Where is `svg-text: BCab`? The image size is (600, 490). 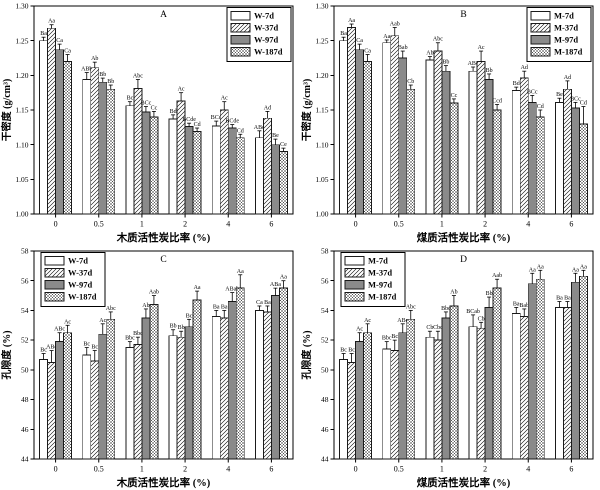
svg-text: BCab is located at coordinates (473, 312).